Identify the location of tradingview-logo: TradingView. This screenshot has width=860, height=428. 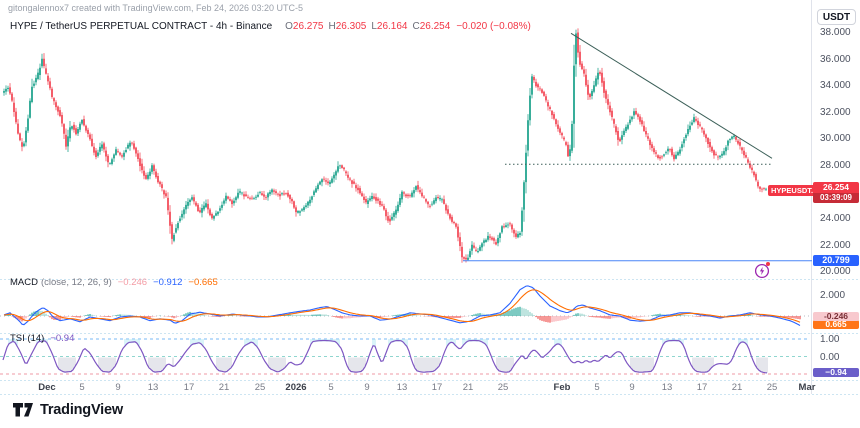
(67, 410).